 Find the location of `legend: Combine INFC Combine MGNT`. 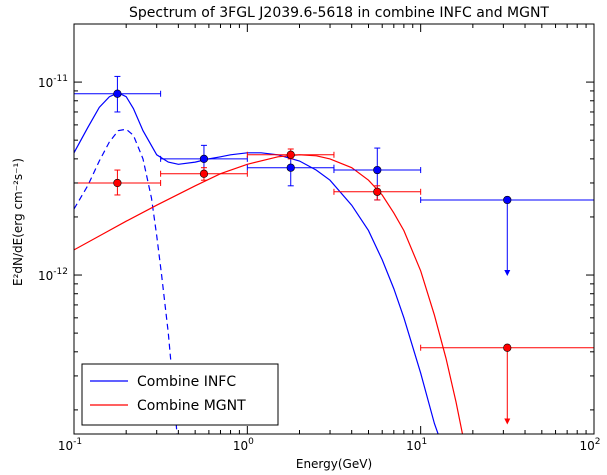

legend: Combine INFC Combine MGNT is located at coordinates (180, 394).